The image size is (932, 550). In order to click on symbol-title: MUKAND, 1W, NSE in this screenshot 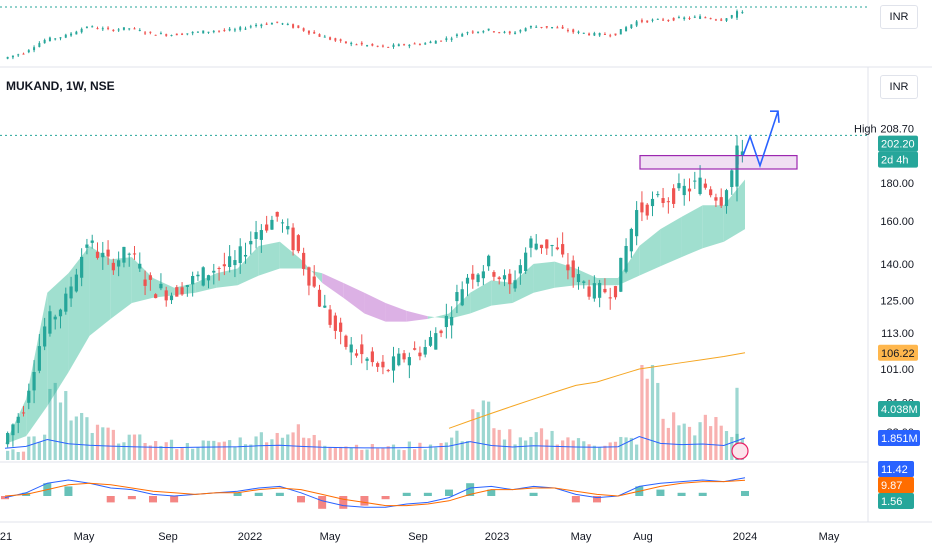, I will do `click(60, 86)`.